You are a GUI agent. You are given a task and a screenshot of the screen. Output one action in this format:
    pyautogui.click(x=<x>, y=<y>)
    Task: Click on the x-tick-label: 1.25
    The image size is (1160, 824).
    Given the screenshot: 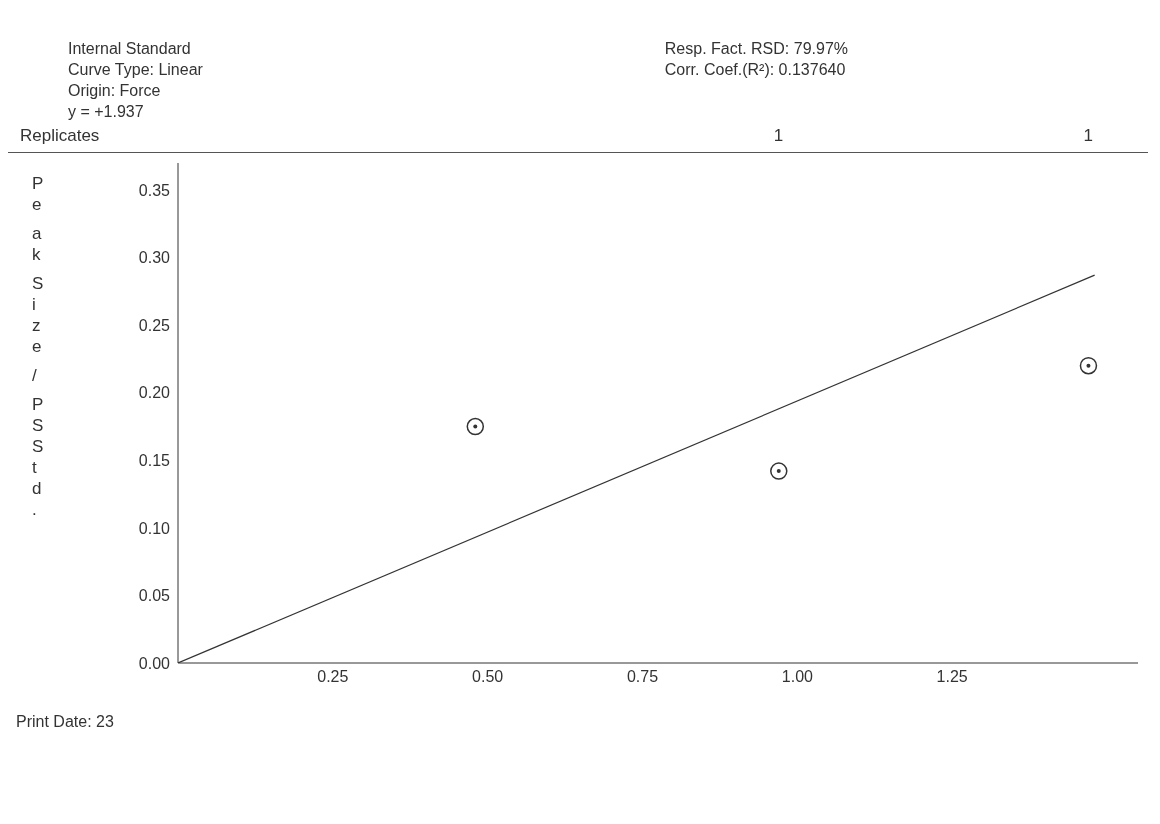 What is the action you would take?
    pyautogui.click(x=952, y=677)
    